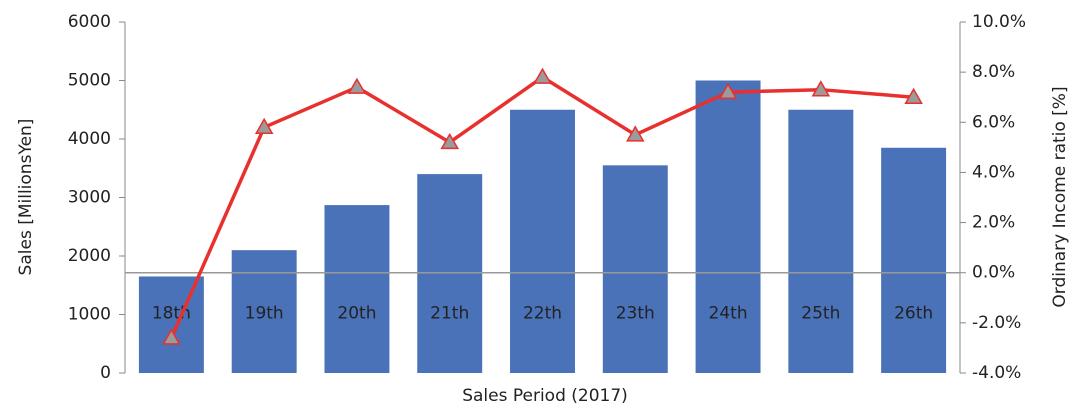 The width and height of the screenshot is (1072, 410). Describe the element at coordinates (89, 315) in the screenshot. I see `y-tick-label: 1000` at that location.